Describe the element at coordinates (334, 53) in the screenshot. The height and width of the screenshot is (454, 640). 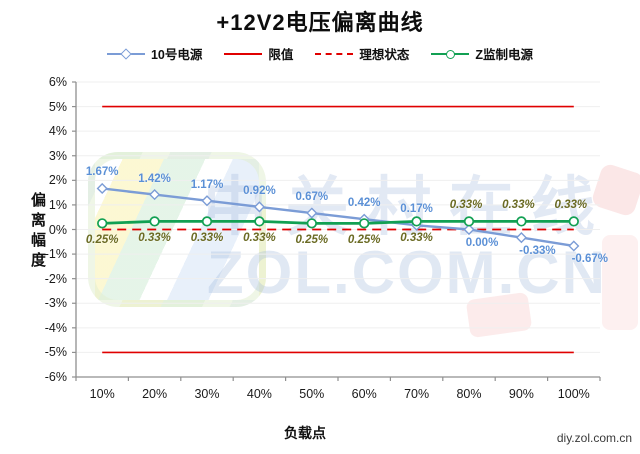
I see `legend-line-sample-dashed` at that location.